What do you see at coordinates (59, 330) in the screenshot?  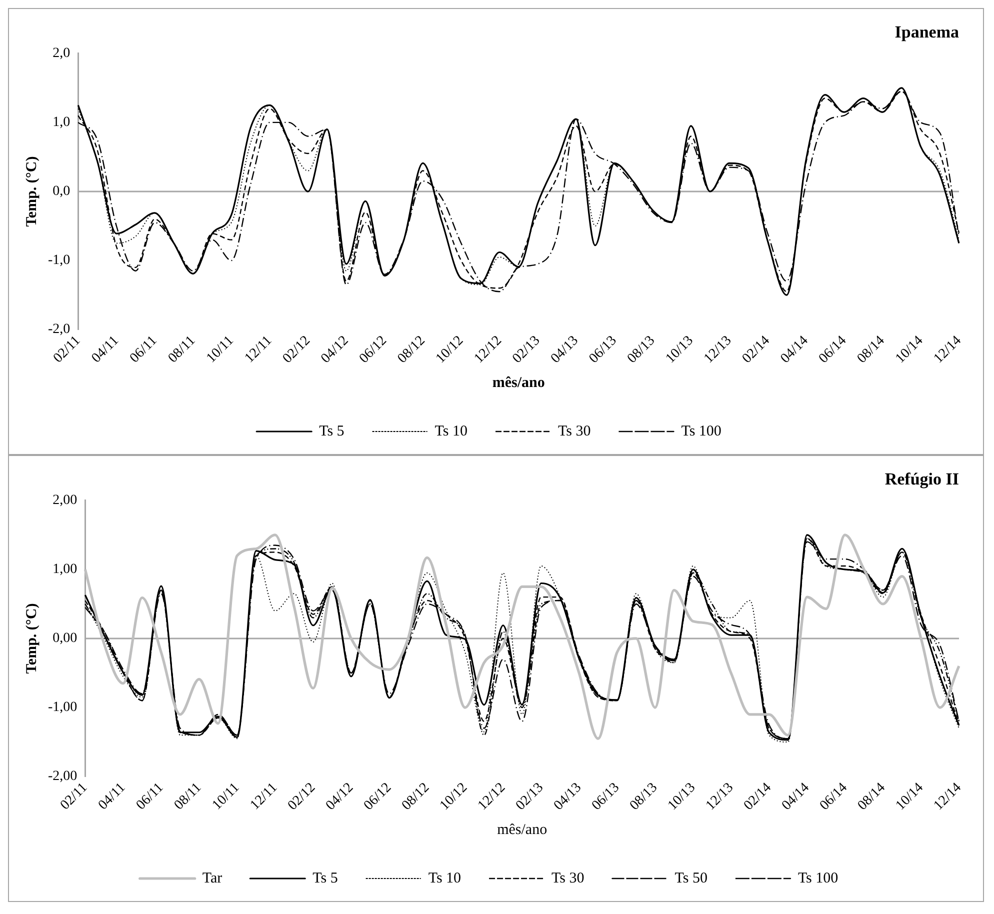 I see `y-tick-label: -2,0` at bounding box center [59, 330].